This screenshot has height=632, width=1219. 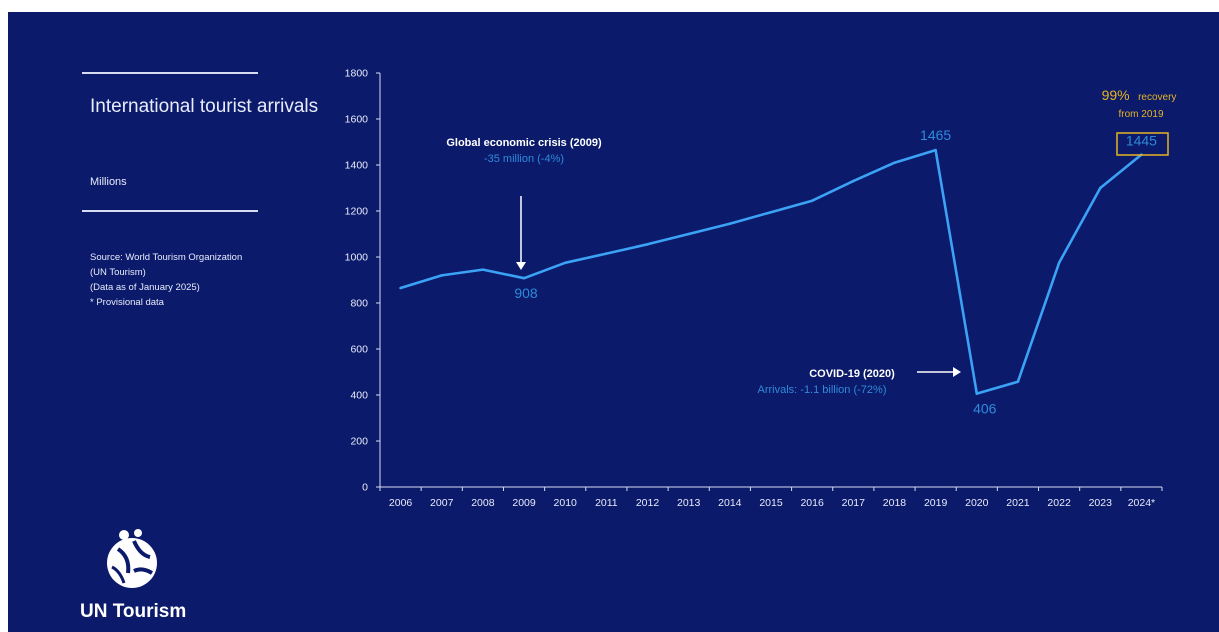 I want to click on recovery-annotation: 99% recovery, so click(x=1139, y=95).